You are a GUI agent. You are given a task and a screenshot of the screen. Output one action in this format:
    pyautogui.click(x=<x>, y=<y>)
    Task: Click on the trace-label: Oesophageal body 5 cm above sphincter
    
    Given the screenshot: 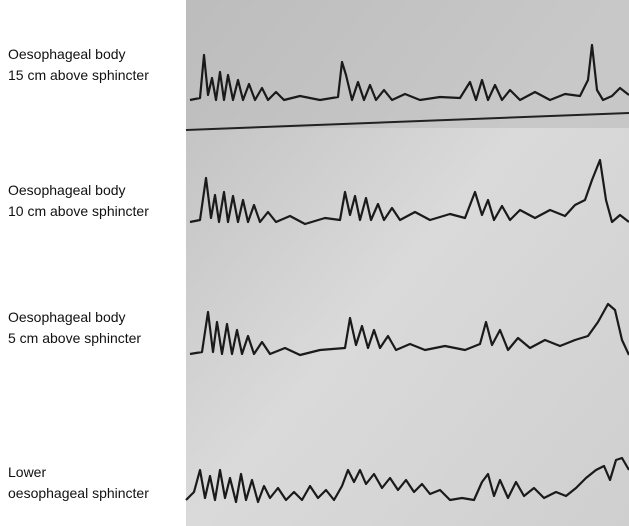 What is the action you would take?
    pyautogui.click(x=74, y=328)
    